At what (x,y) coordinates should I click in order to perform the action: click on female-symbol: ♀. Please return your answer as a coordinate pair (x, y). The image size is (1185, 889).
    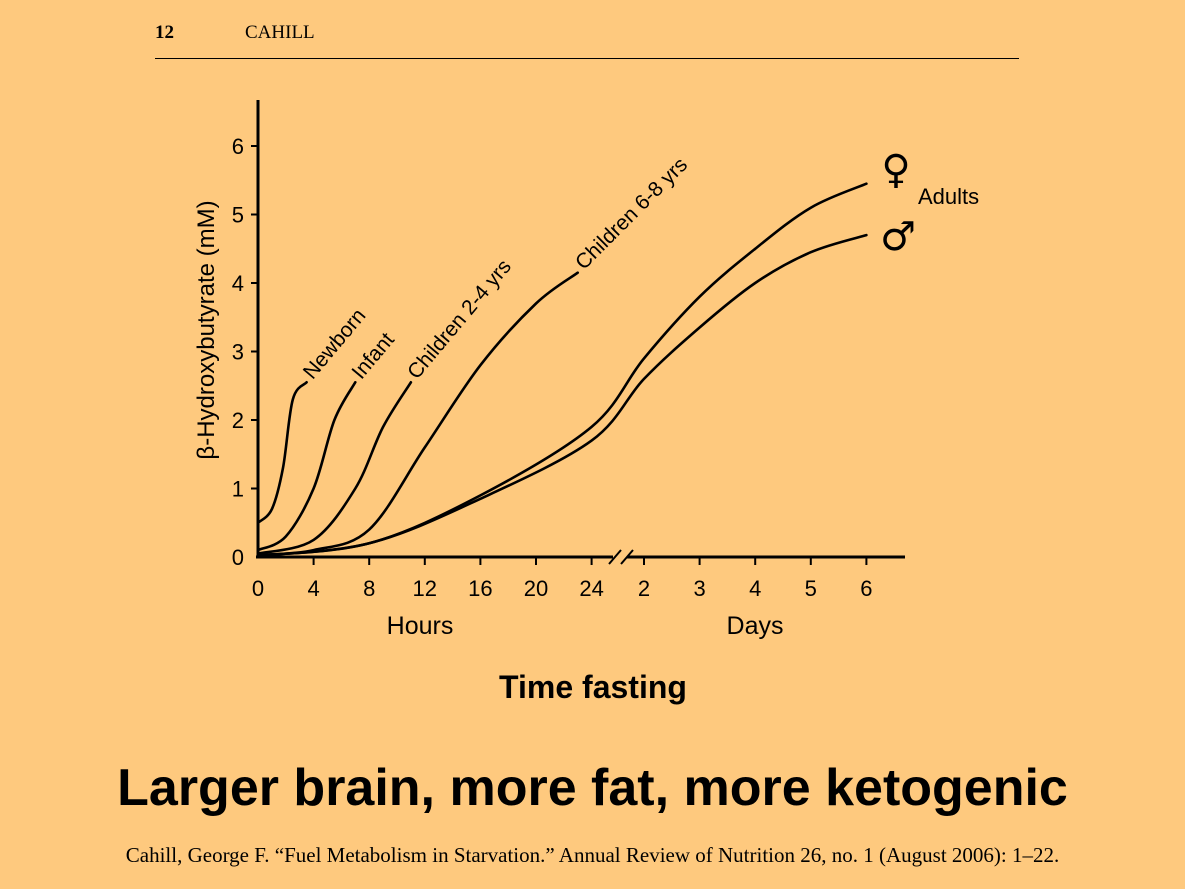
    Looking at the image, I should click on (895, 170).